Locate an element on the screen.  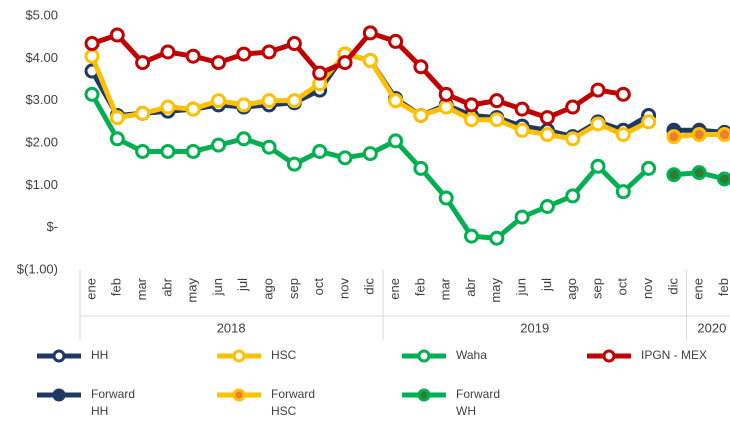
x-tick-label: dic is located at coordinates (369, 286).